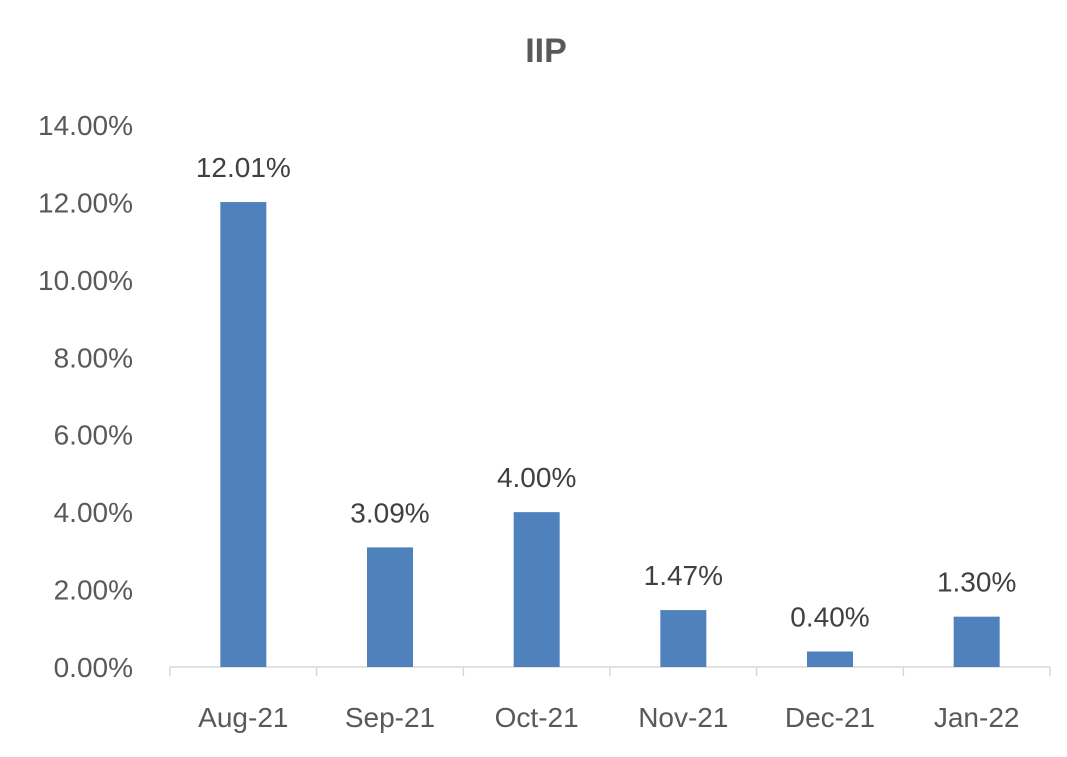 The width and height of the screenshot is (1067, 757). What do you see at coordinates (93, 435) in the screenshot?
I see `y-tick-label: 6.00%` at bounding box center [93, 435].